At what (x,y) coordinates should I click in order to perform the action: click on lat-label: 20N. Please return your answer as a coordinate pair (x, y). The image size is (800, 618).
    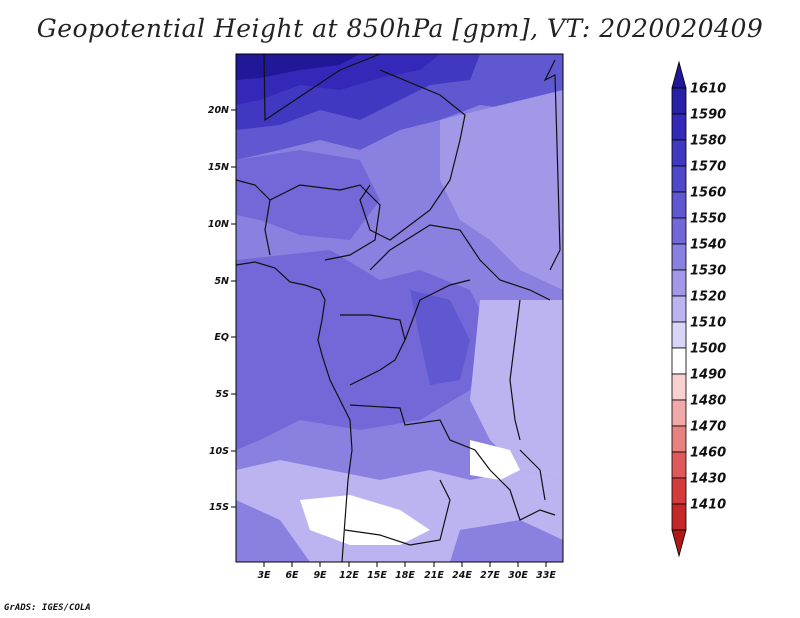
    Looking at the image, I should click on (218, 110).